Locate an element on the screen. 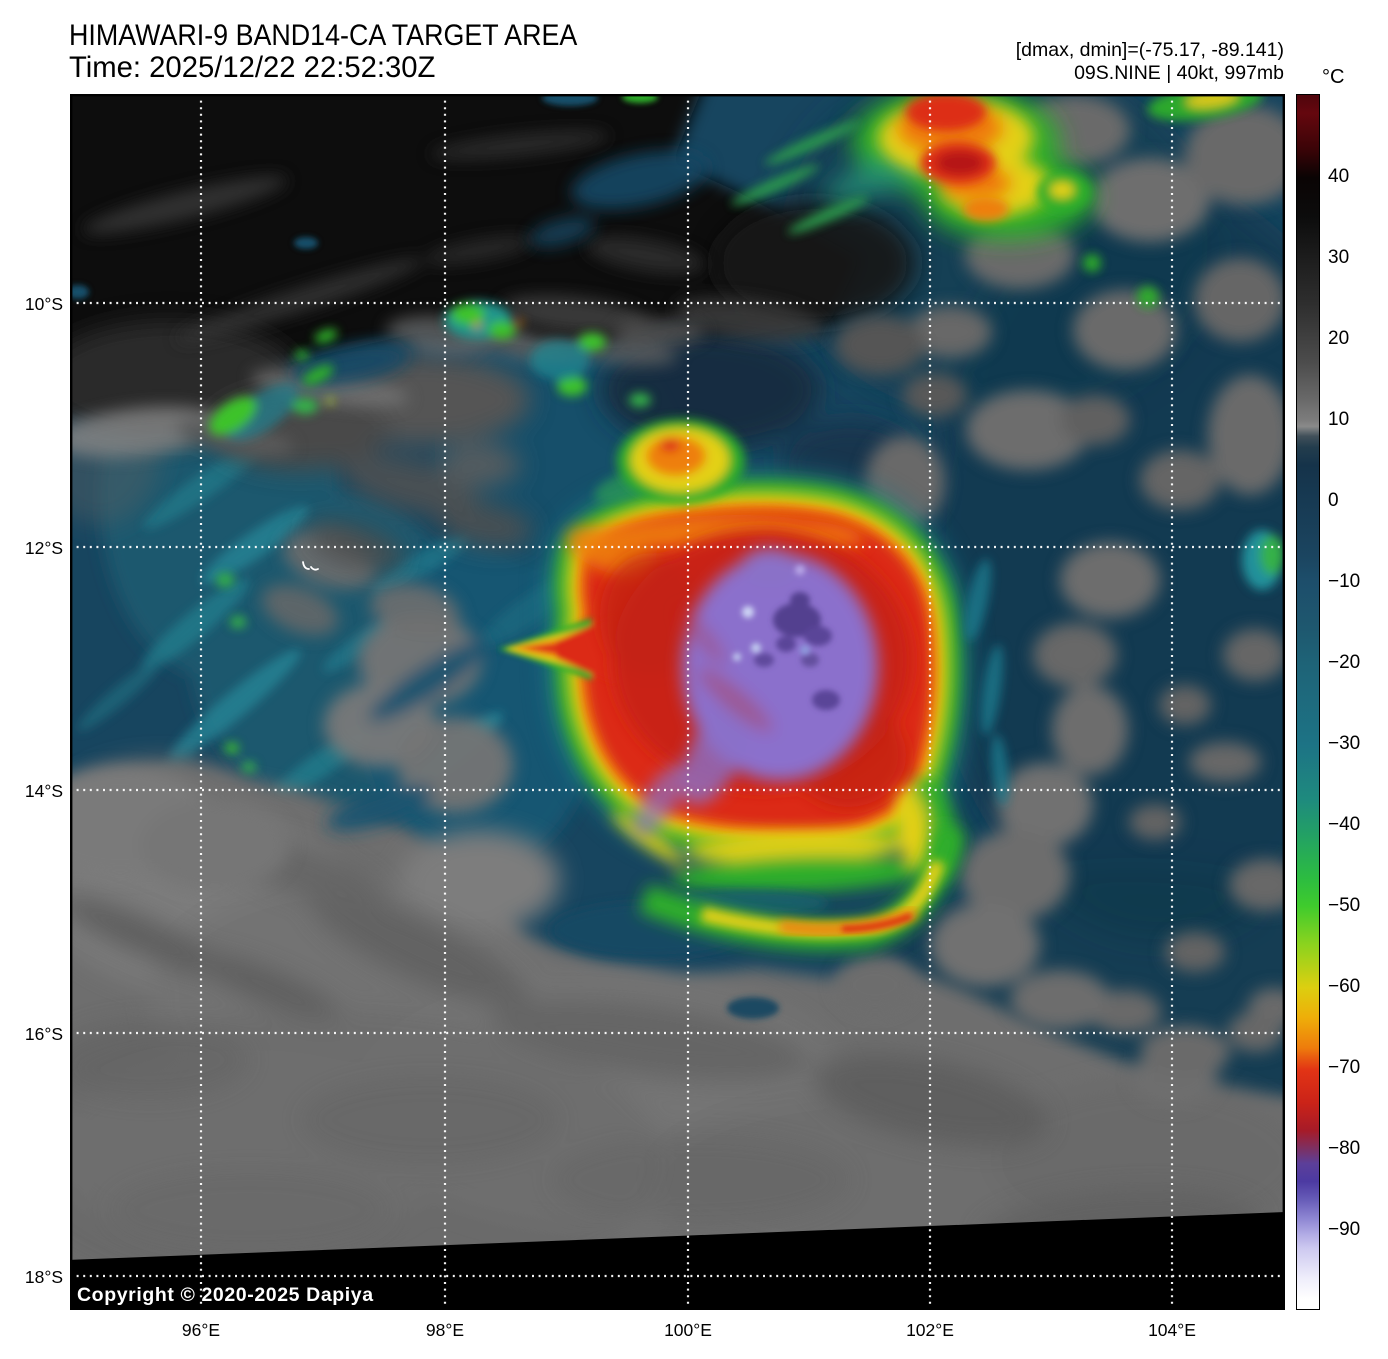  svg-text: Copyright © 2020-2025 Dapiya is located at coordinates (225, 1295).